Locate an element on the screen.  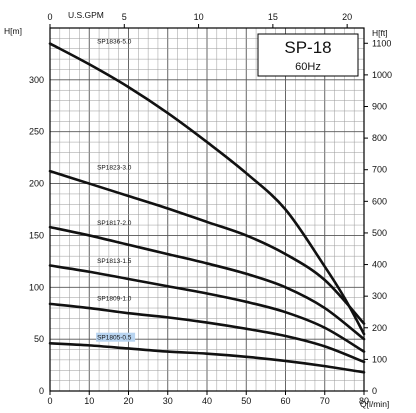
top-tick-label: 20 is located at coordinates (347, 17).